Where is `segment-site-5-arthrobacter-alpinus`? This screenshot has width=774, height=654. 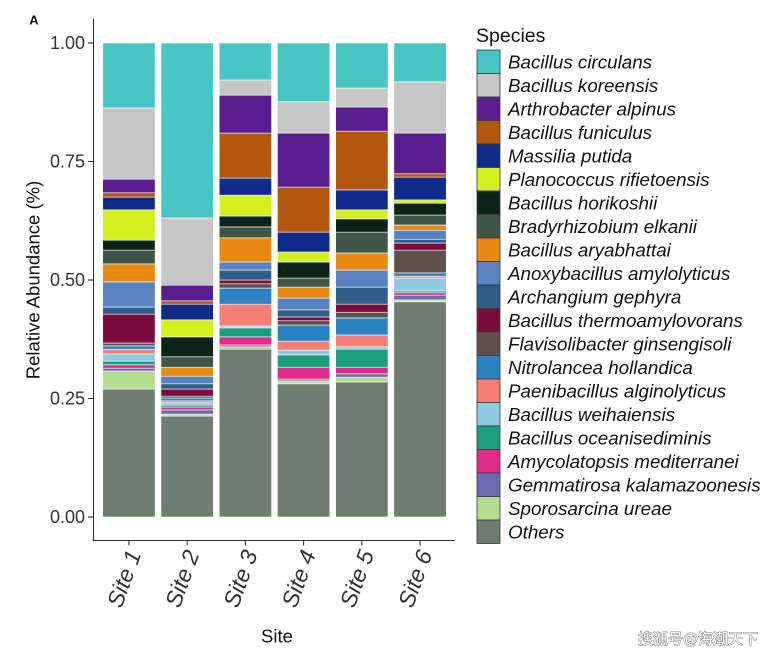
segment-site-5-arthrobacter-alpinus is located at coordinates (362, 119).